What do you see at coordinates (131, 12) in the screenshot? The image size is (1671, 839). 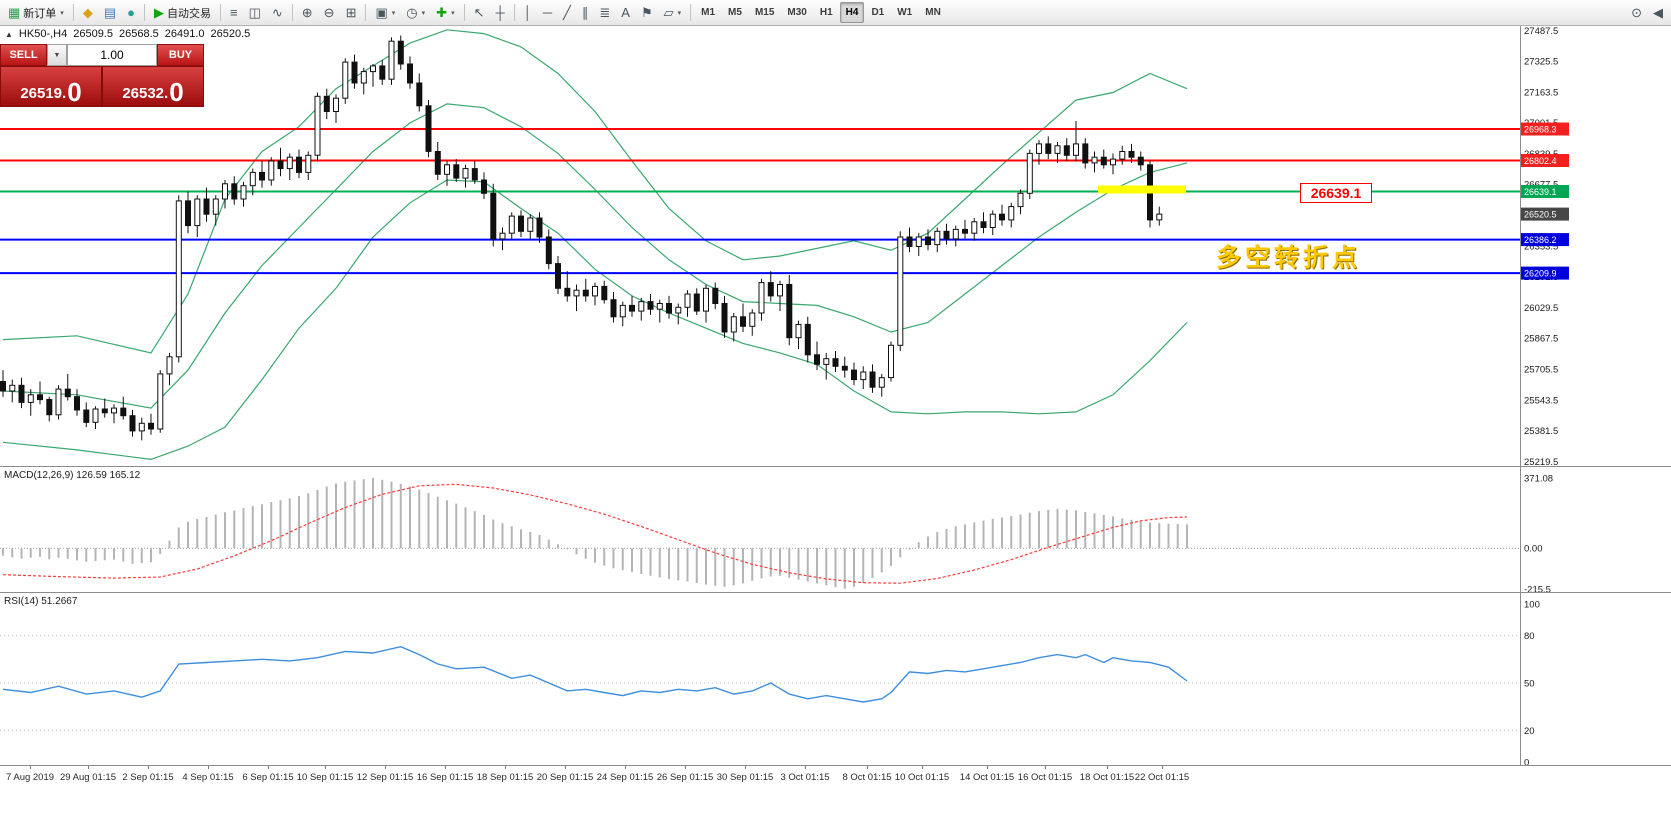 I see `navigator-icon: ●` at bounding box center [131, 12].